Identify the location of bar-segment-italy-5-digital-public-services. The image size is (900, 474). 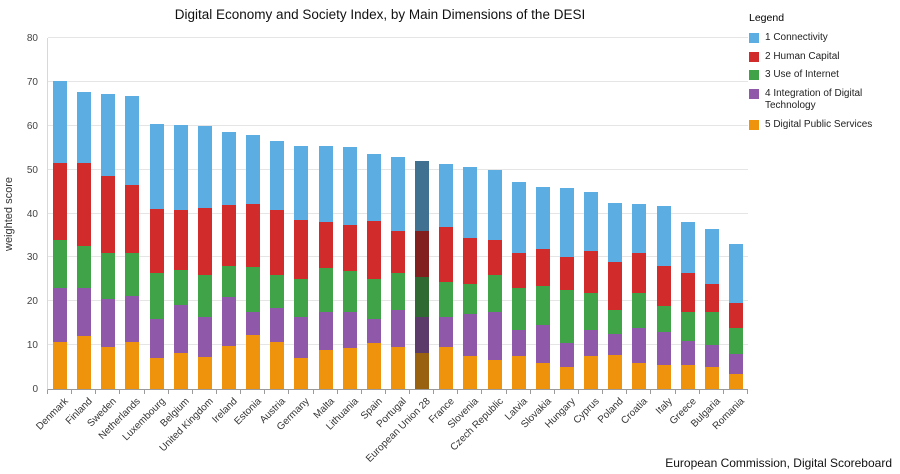
(663, 376).